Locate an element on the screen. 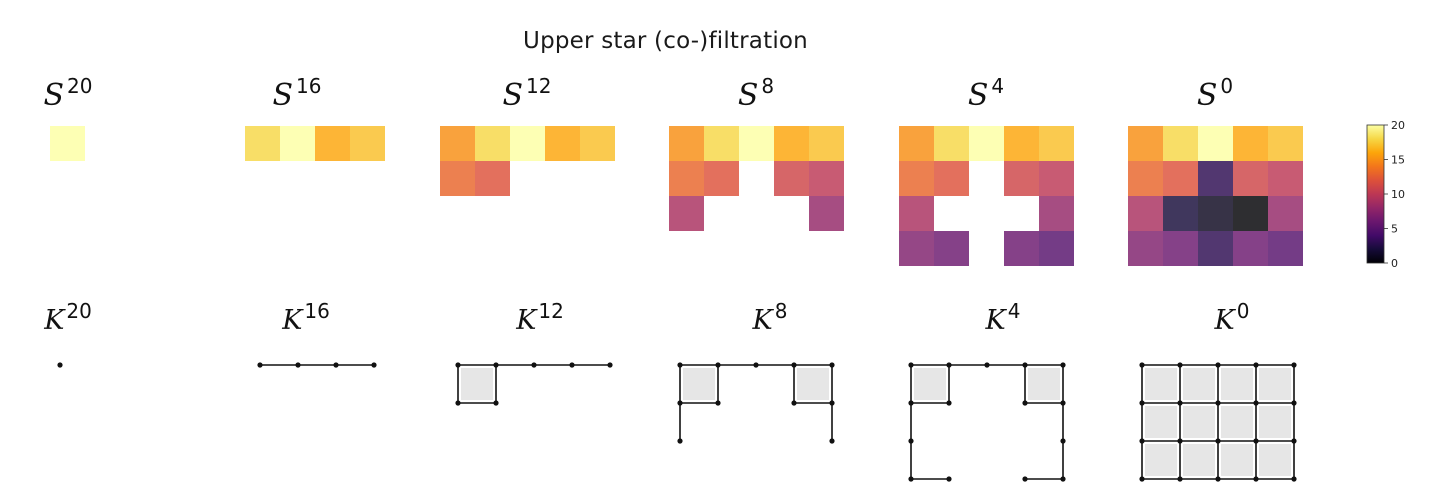 This screenshot has height=493, width=1431. complex-panel: K 16 is located at coordinates (317, 333).